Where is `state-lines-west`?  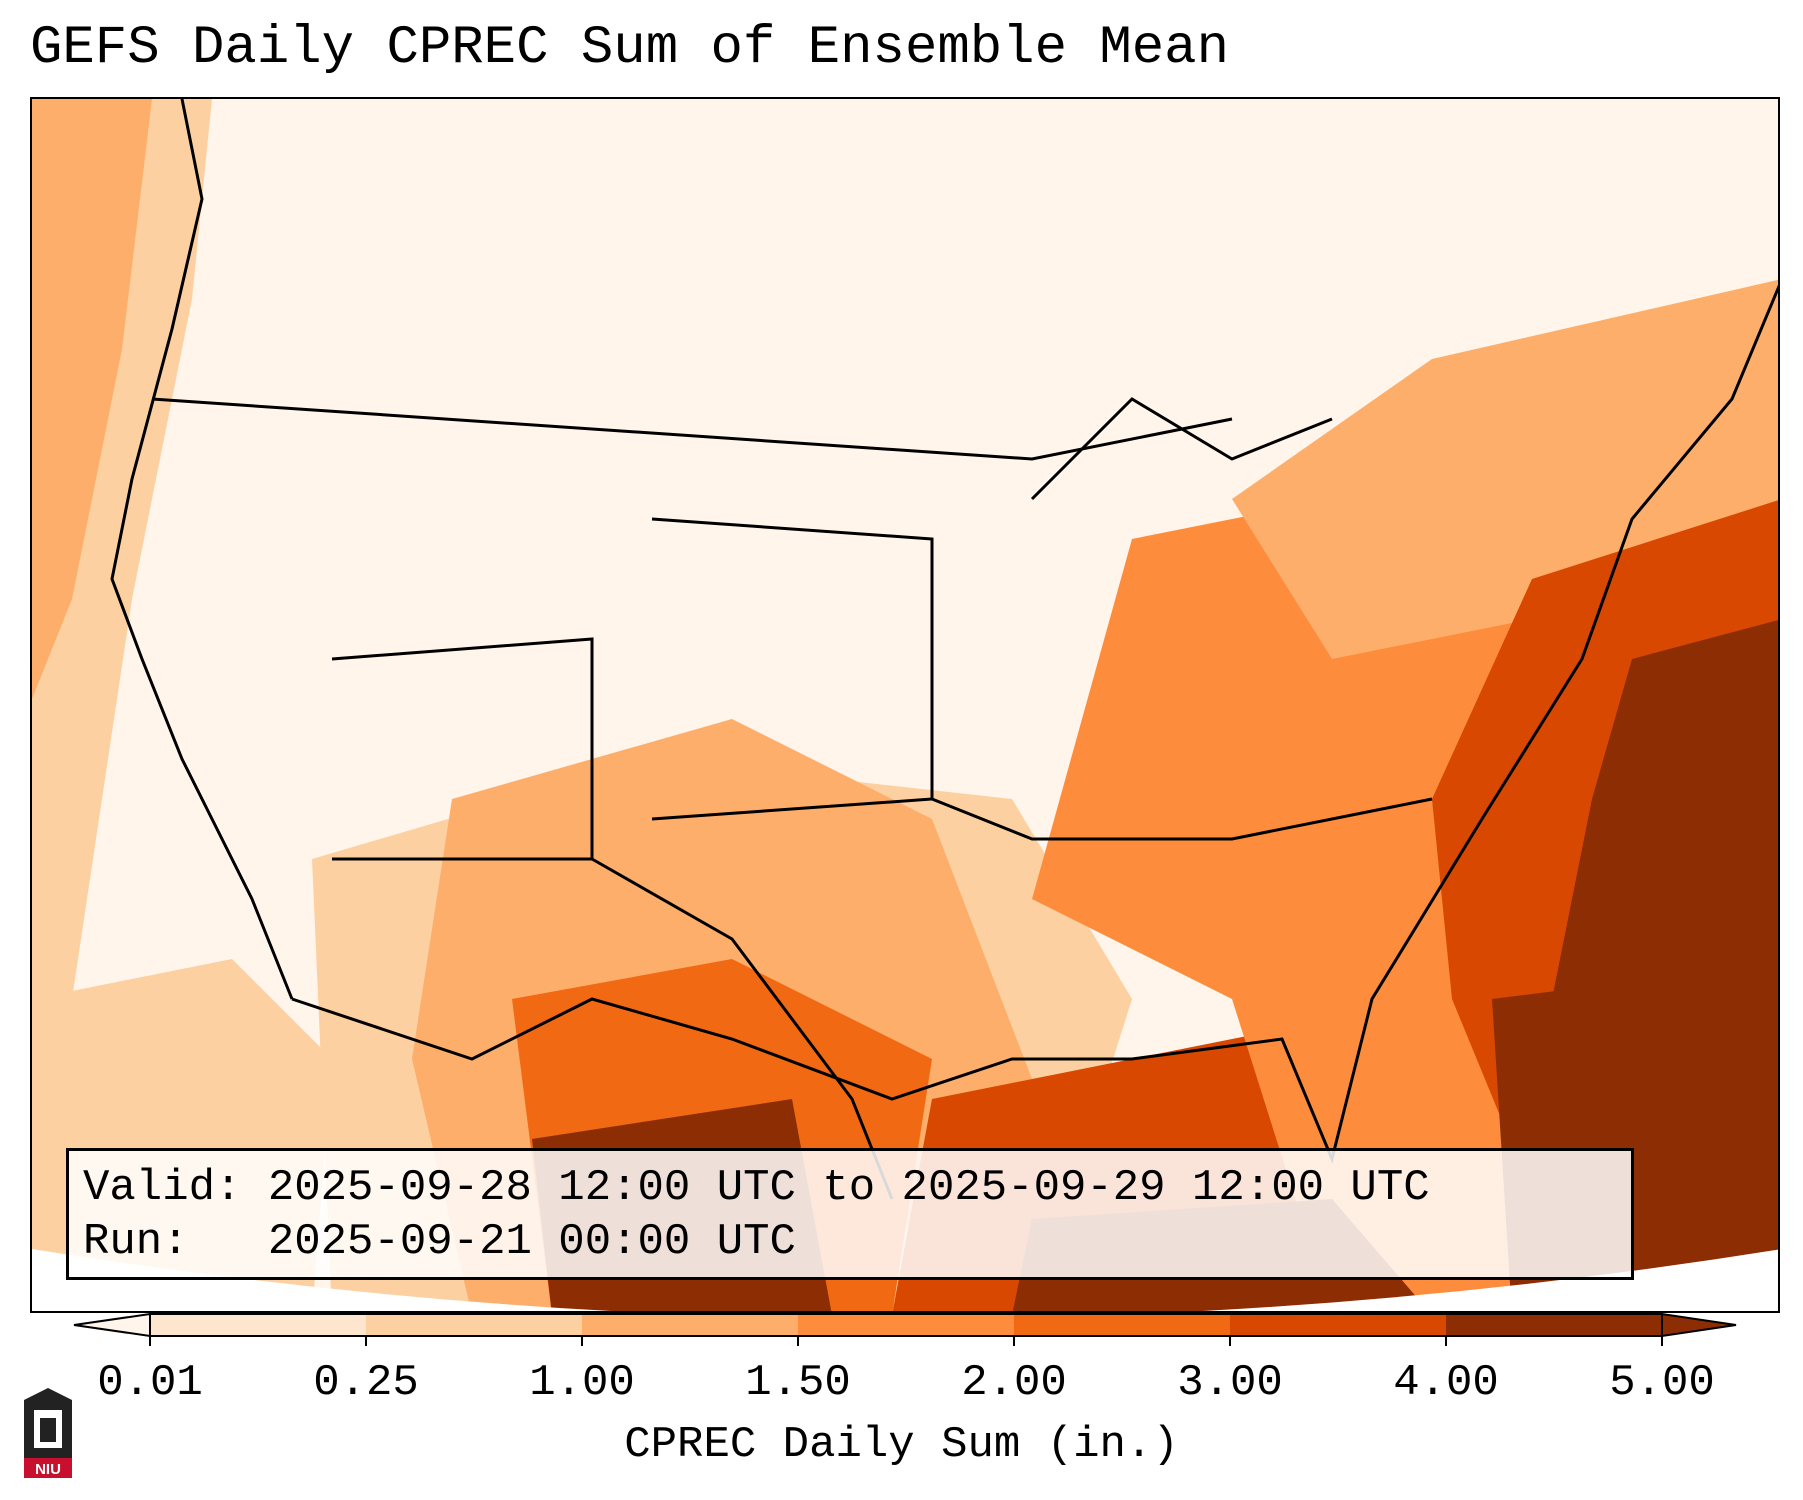 state-lines-west is located at coordinates (462, 749).